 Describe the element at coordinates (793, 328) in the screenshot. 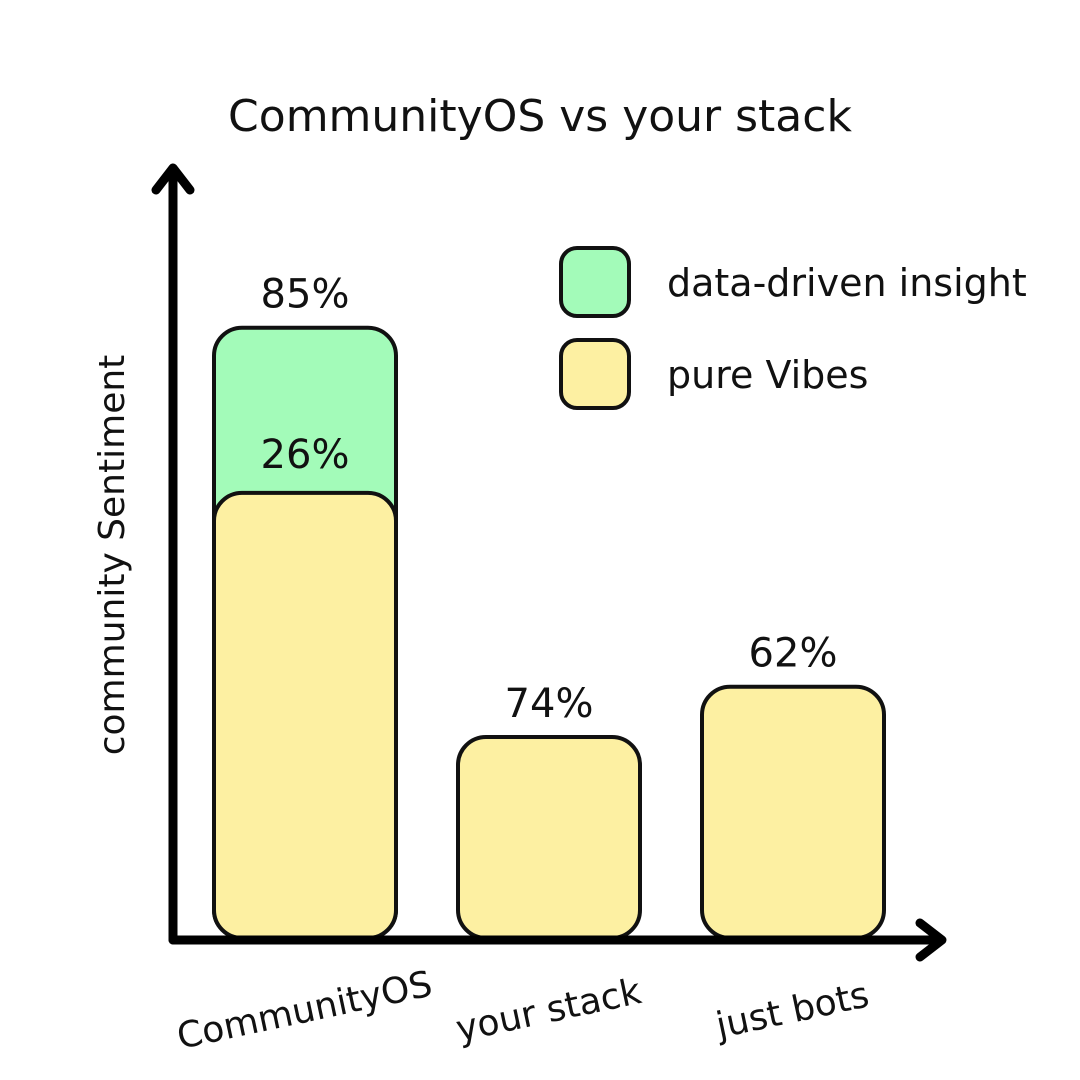

I see `legend: data-driven insight pure Vibes` at that location.